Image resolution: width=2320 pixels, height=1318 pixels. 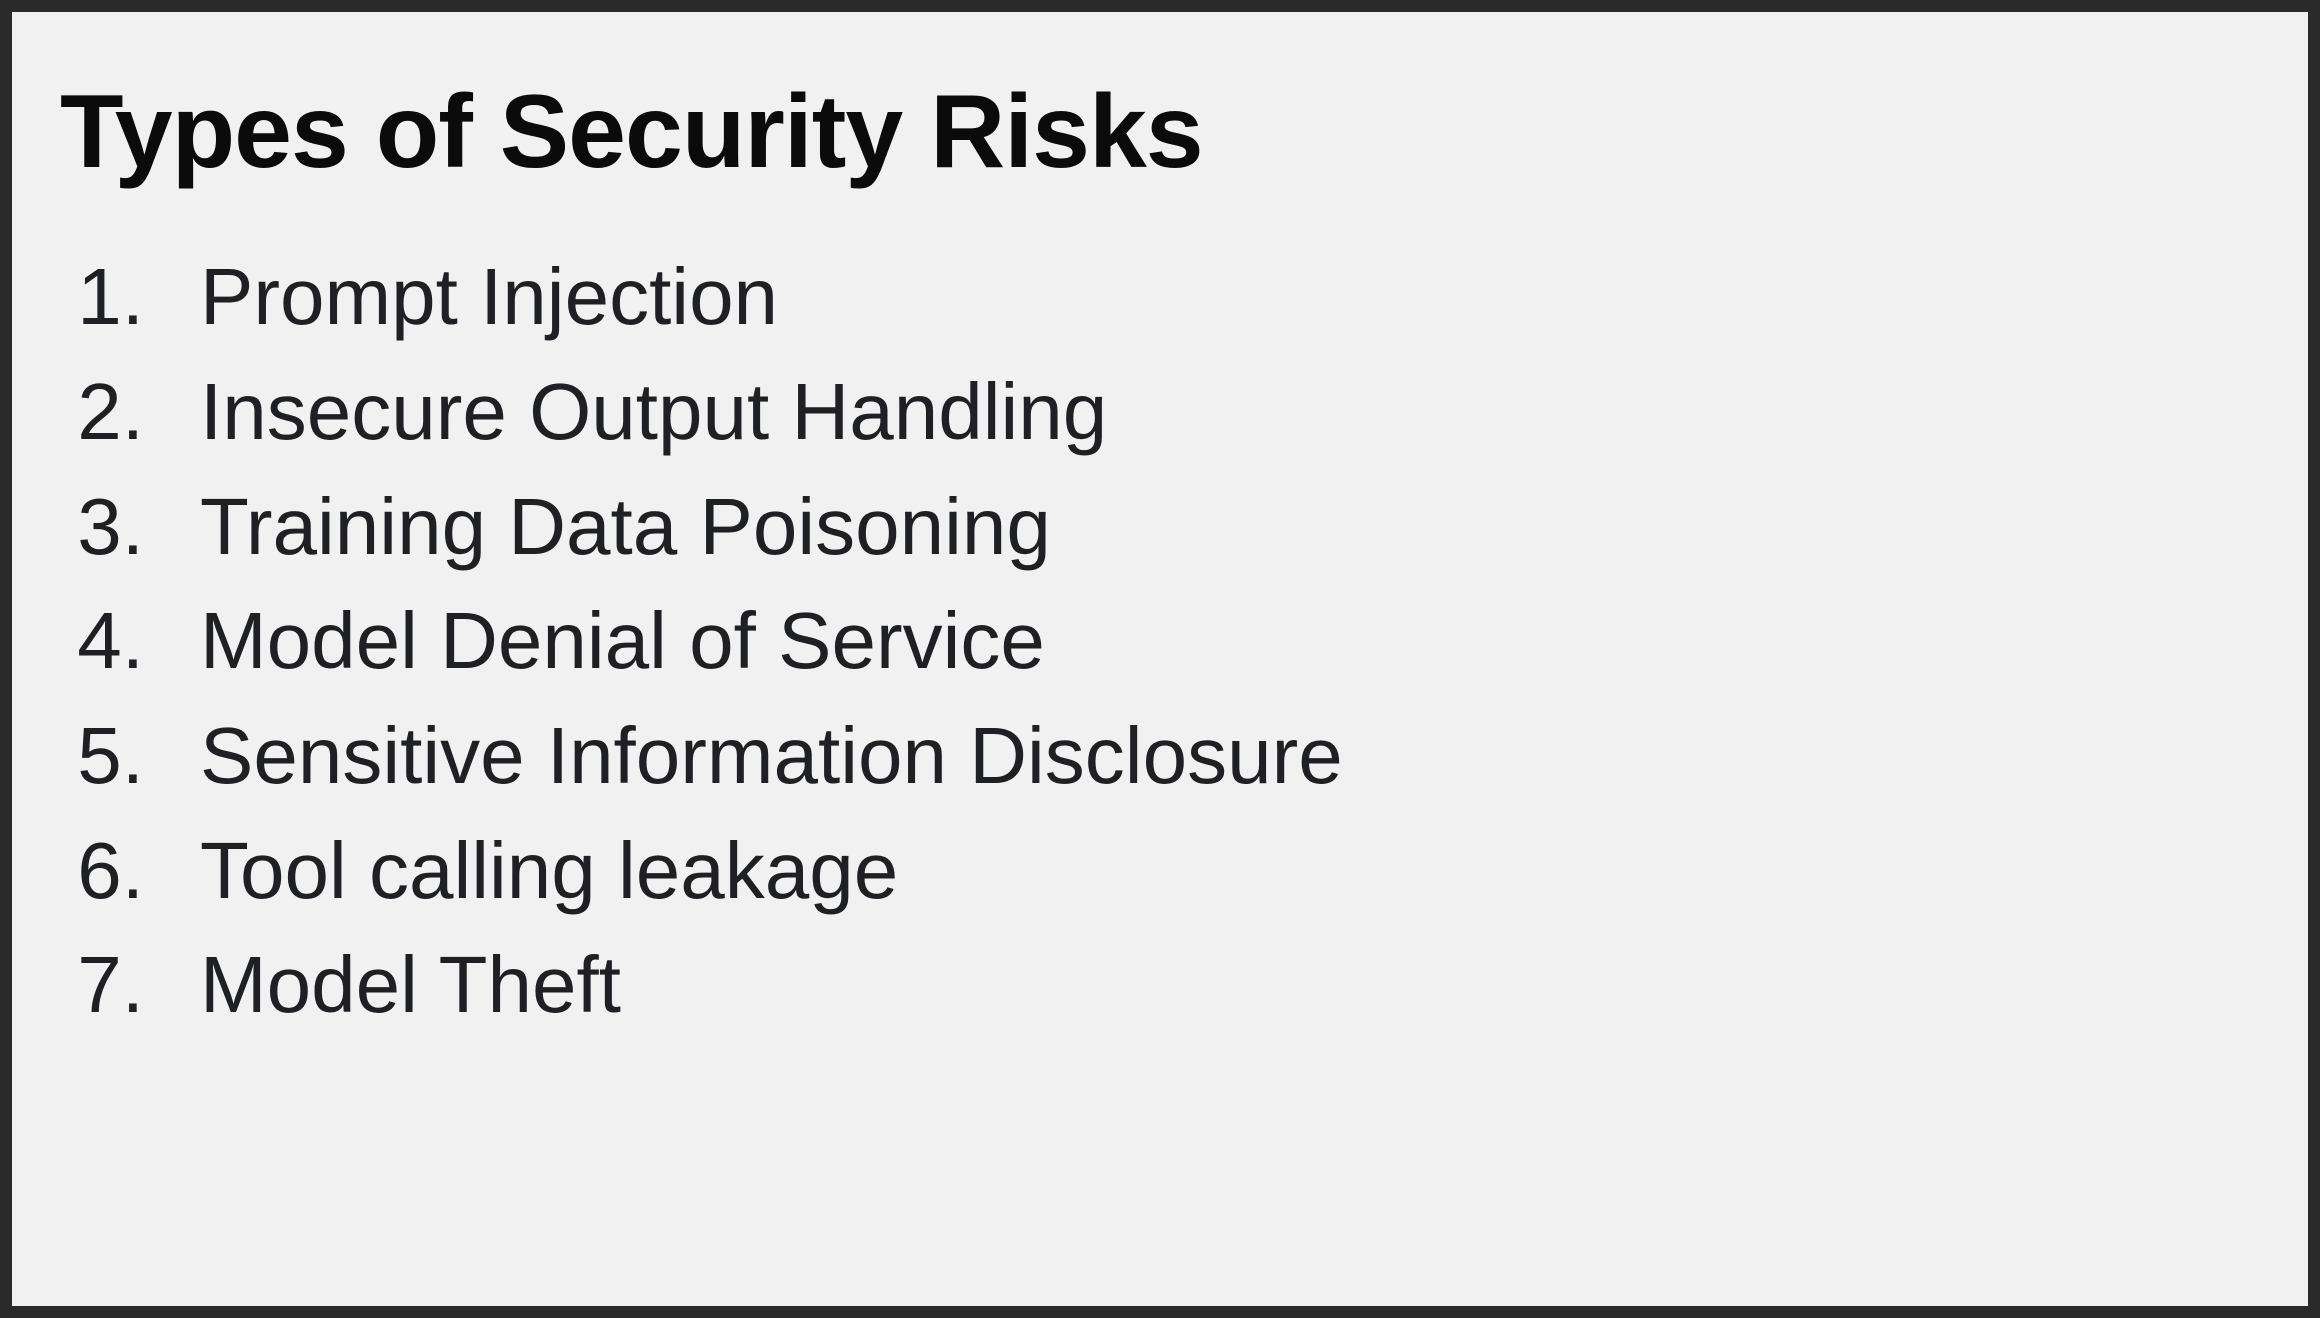 I want to click on slide-title: Types of Security Risks, so click(x=632, y=132).